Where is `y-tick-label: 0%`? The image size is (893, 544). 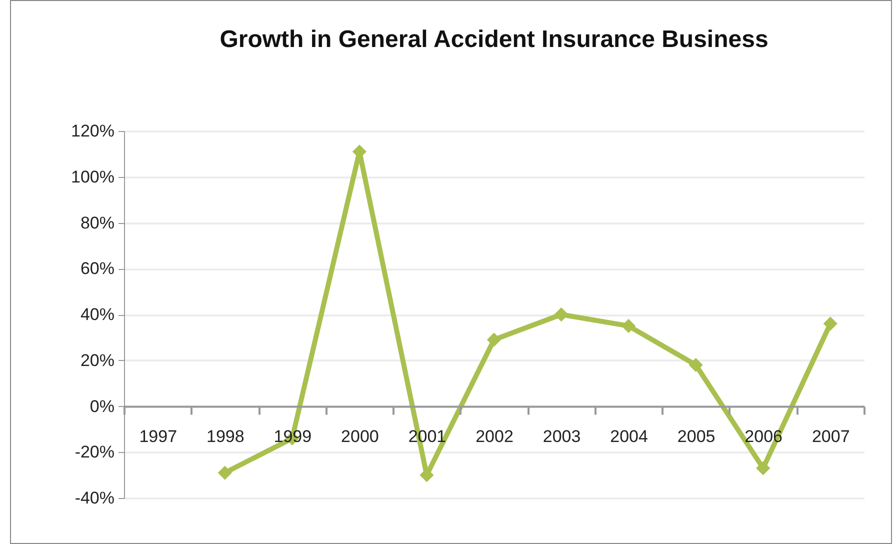 y-tick-label: 0% is located at coordinates (102, 406).